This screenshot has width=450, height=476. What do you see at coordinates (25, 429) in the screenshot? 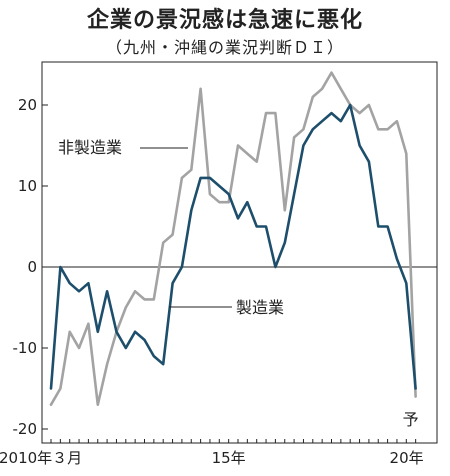
I see `y-tick-label: -20` at bounding box center [25, 429].